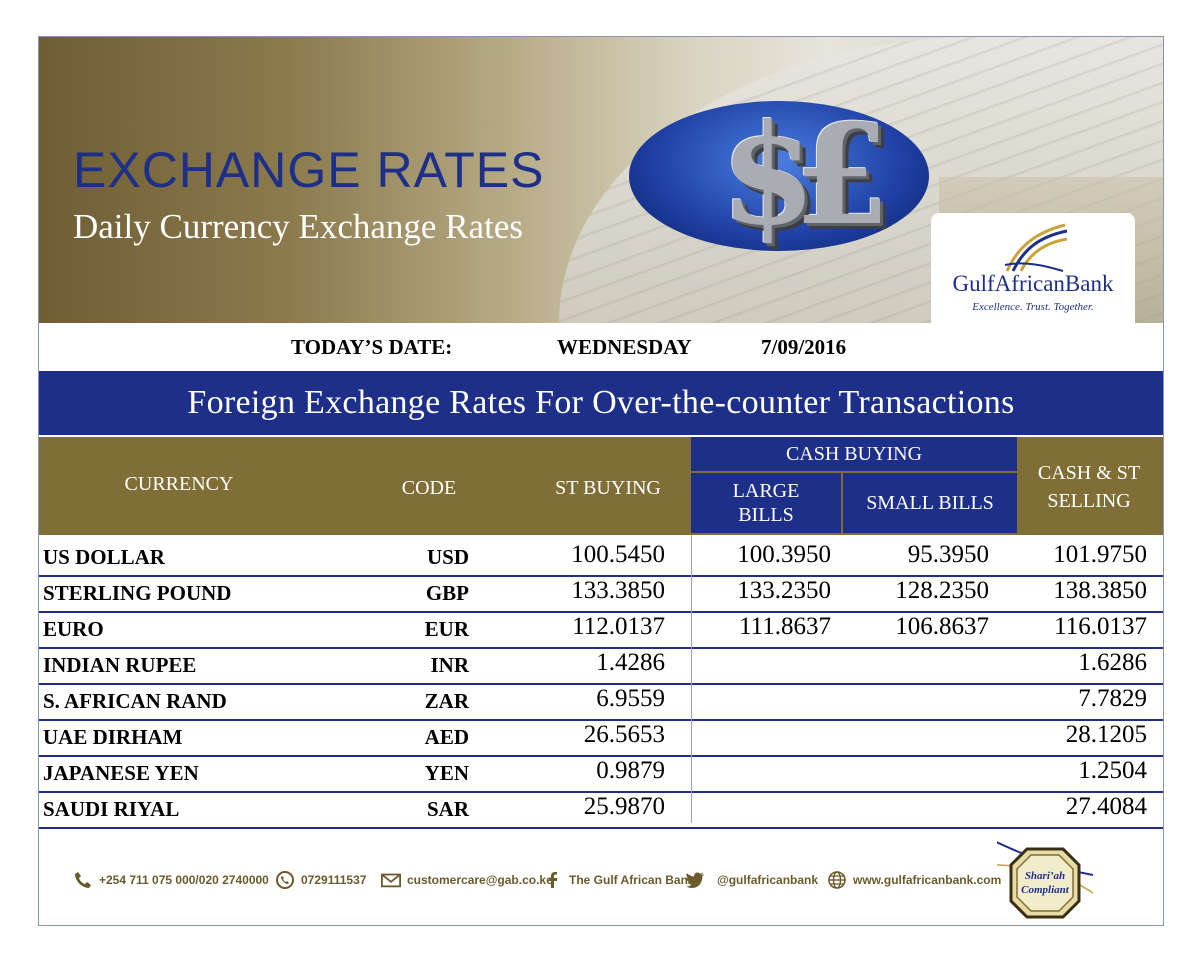  Describe the element at coordinates (446, 773) in the screenshot. I see `code-cell: YEN` at that location.